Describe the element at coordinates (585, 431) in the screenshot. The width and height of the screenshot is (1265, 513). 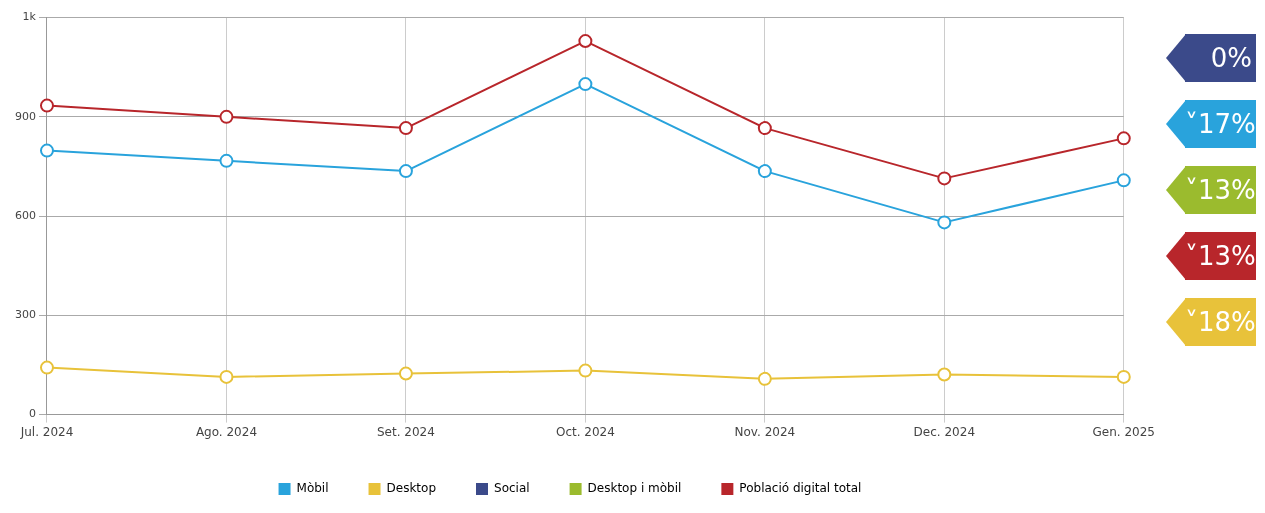
I see `x-tick-label: Oct. 2024` at that location.